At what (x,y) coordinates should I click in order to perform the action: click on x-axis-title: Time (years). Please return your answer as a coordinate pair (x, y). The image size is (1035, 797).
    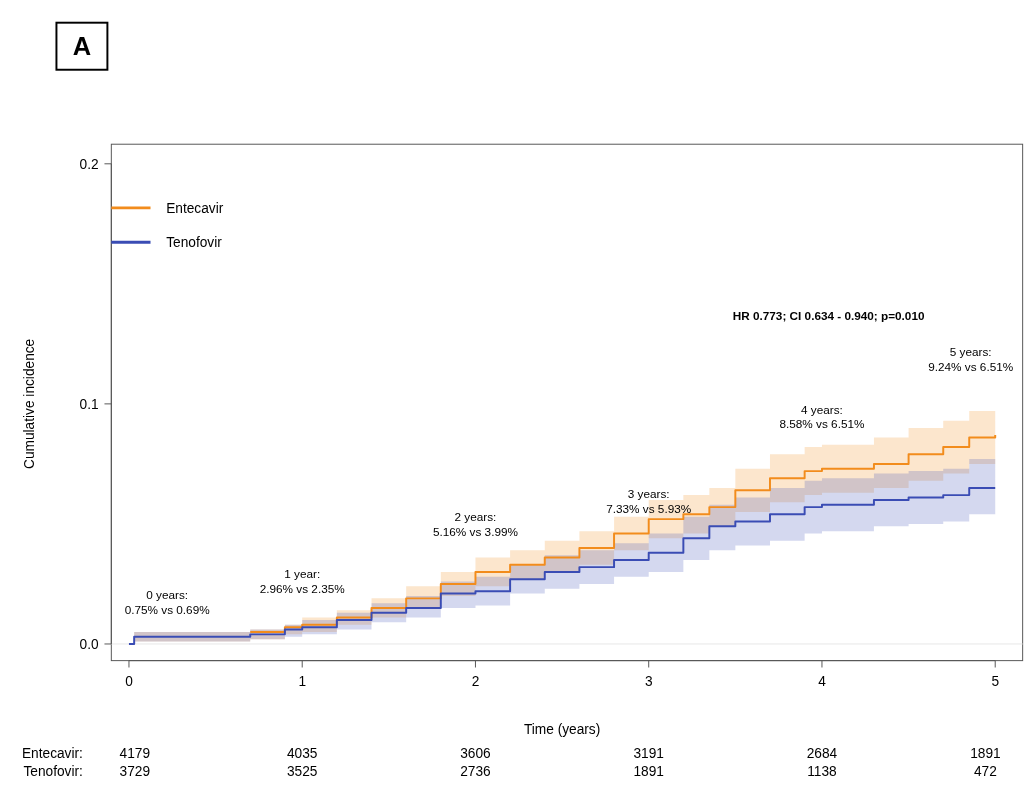
    Looking at the image, I should click on (562, 730).